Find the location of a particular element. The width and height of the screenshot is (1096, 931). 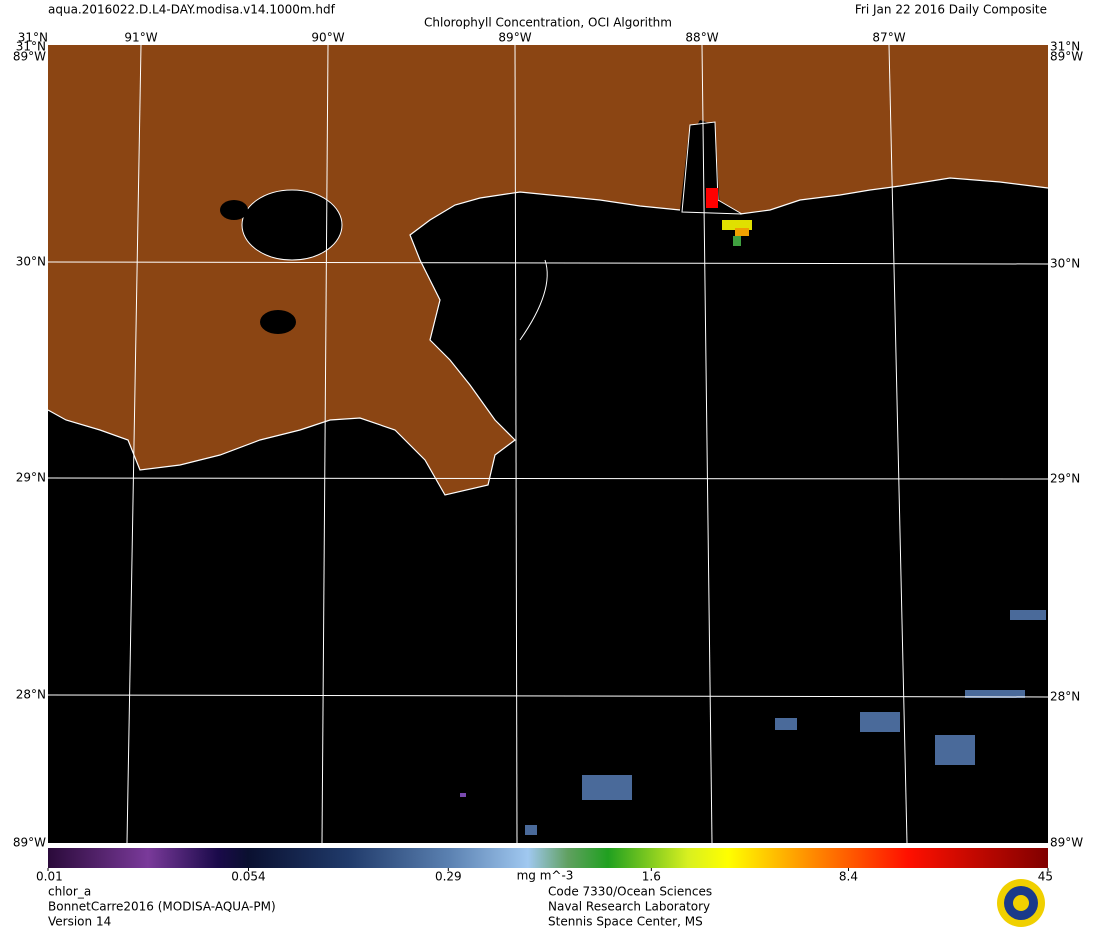

colorbar-tick-label: 0.29 is located at coordinates (448, 877).